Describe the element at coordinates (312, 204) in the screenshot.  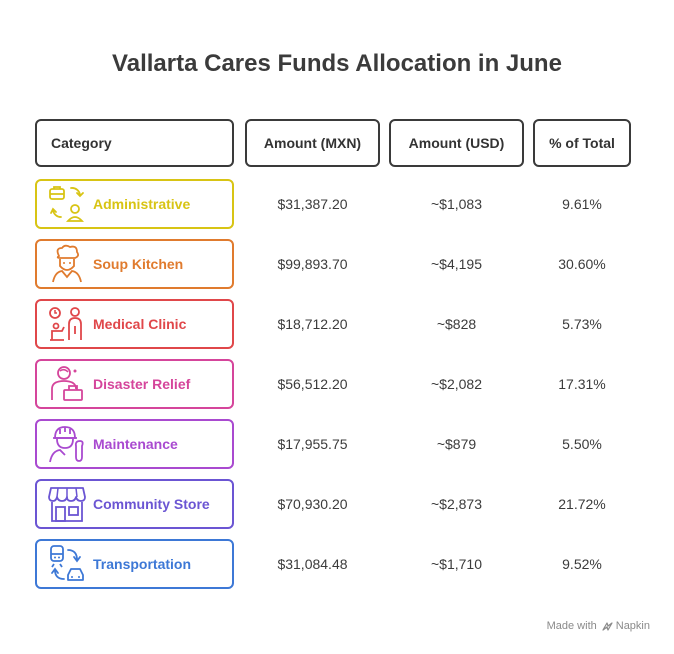
I see `amount-mxn-cell: $31,387.20` at that location.